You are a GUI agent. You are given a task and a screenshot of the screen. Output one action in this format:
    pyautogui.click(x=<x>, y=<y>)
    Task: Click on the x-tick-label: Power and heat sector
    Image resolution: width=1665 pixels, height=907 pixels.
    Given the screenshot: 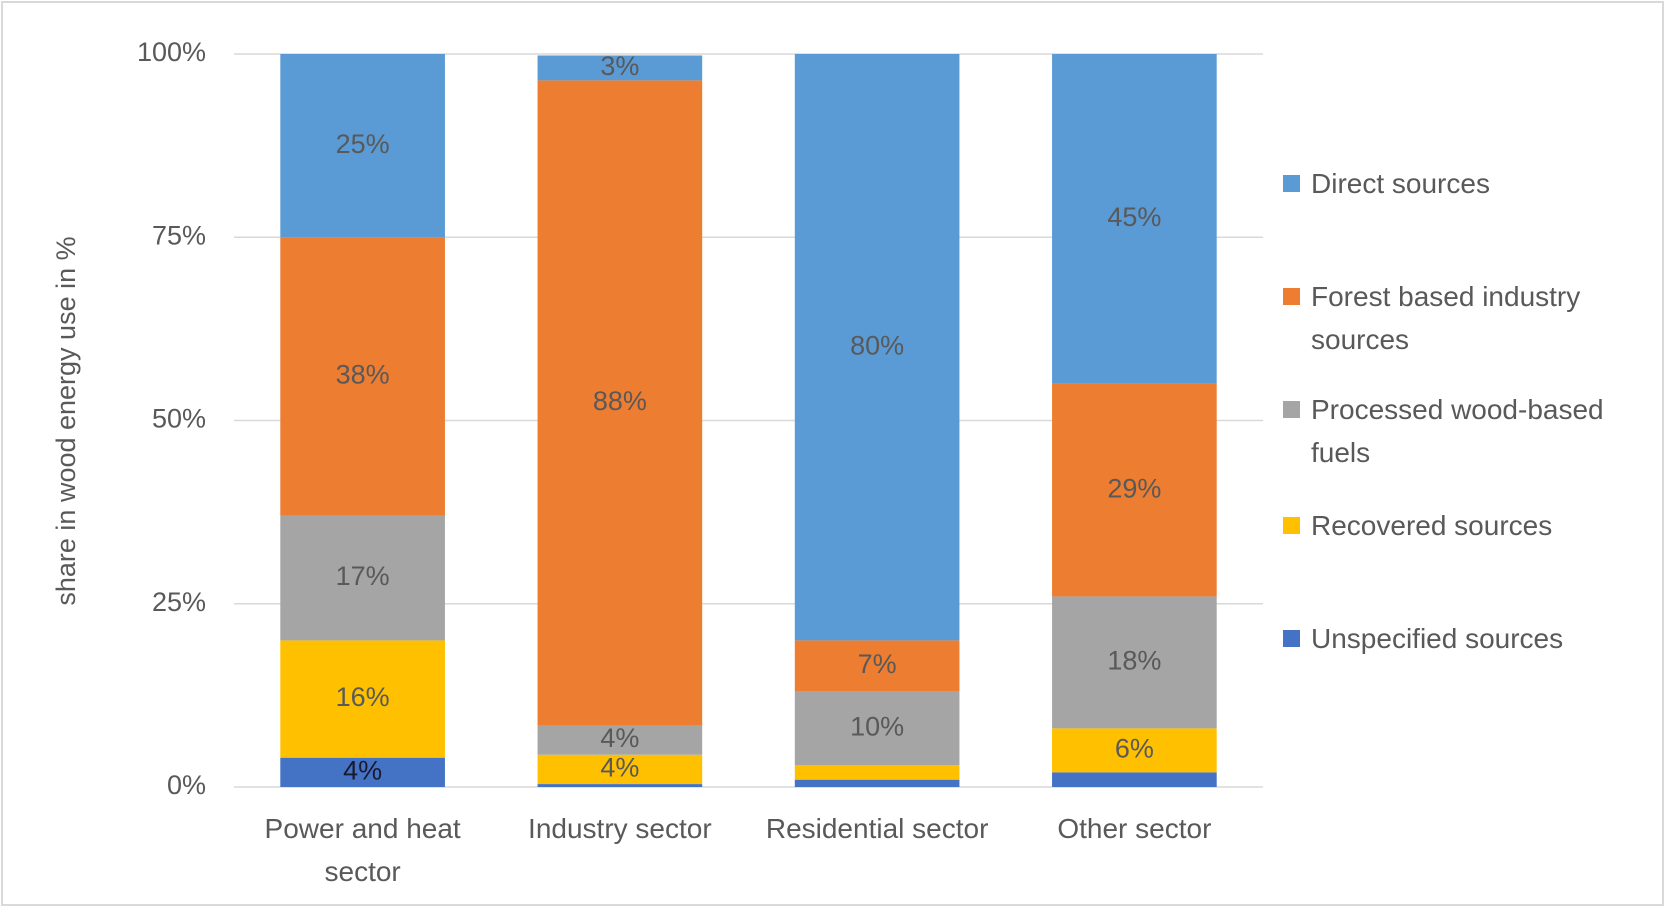 What is the action you would take?
    pyautogui.click(x=362, y=850)
    